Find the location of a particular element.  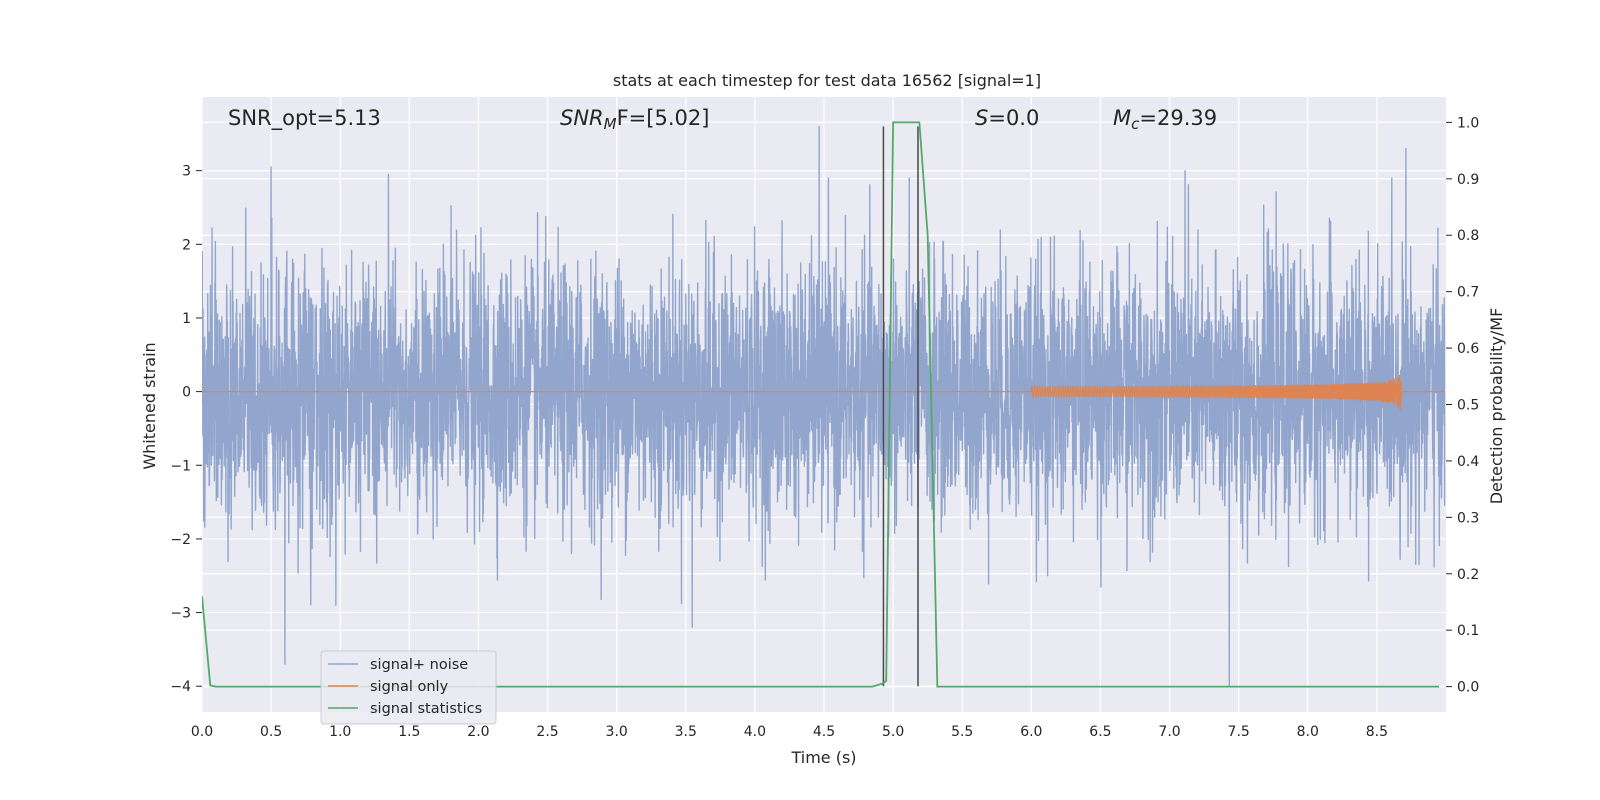

y-axis-right-ticks: 1.0 0.9 0.8 0.7 0.6 0.5 0.4 0.3 0.2 0.1 0.0 is located at coordinates (1462, 405).